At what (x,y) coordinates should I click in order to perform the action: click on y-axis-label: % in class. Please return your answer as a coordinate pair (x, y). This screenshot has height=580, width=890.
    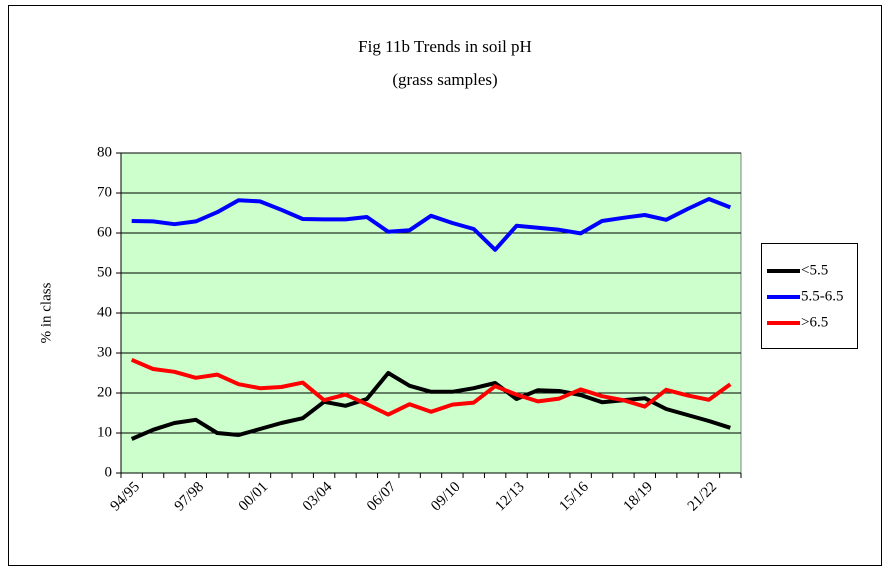
    Looking at the image, I should click on (46, 312).